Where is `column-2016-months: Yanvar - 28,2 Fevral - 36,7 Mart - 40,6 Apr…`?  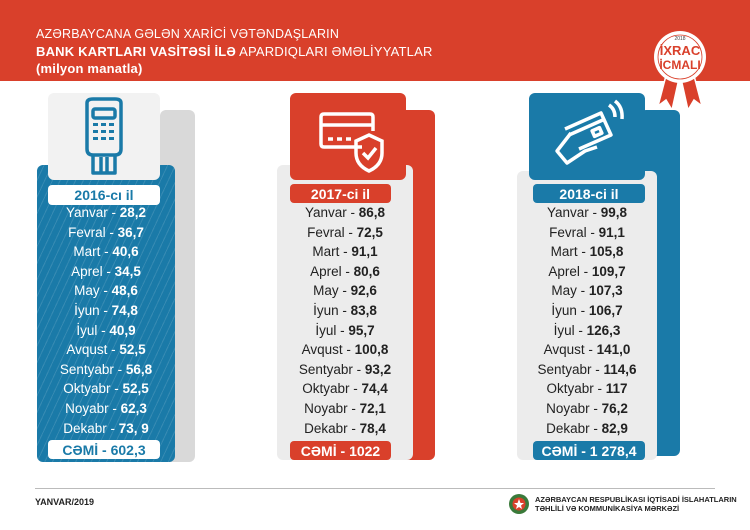 column-2016-months: Yanvar - 28,2 Fevral - 36,7 Mart - 40,6 Apr… is located at coordinates (106, 320).